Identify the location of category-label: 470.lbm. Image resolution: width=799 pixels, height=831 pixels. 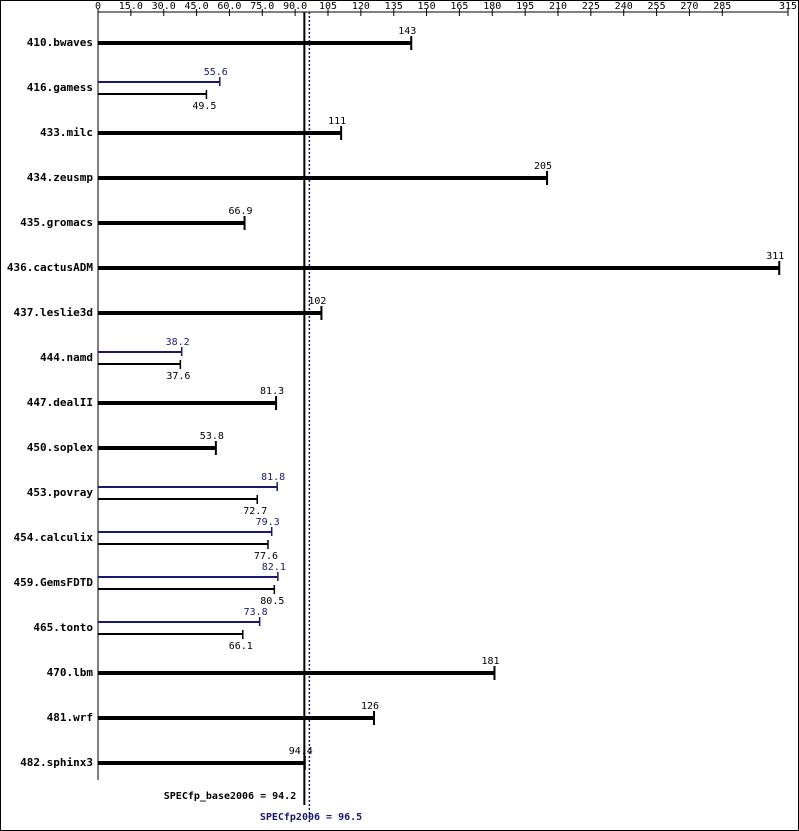
(70, 672).